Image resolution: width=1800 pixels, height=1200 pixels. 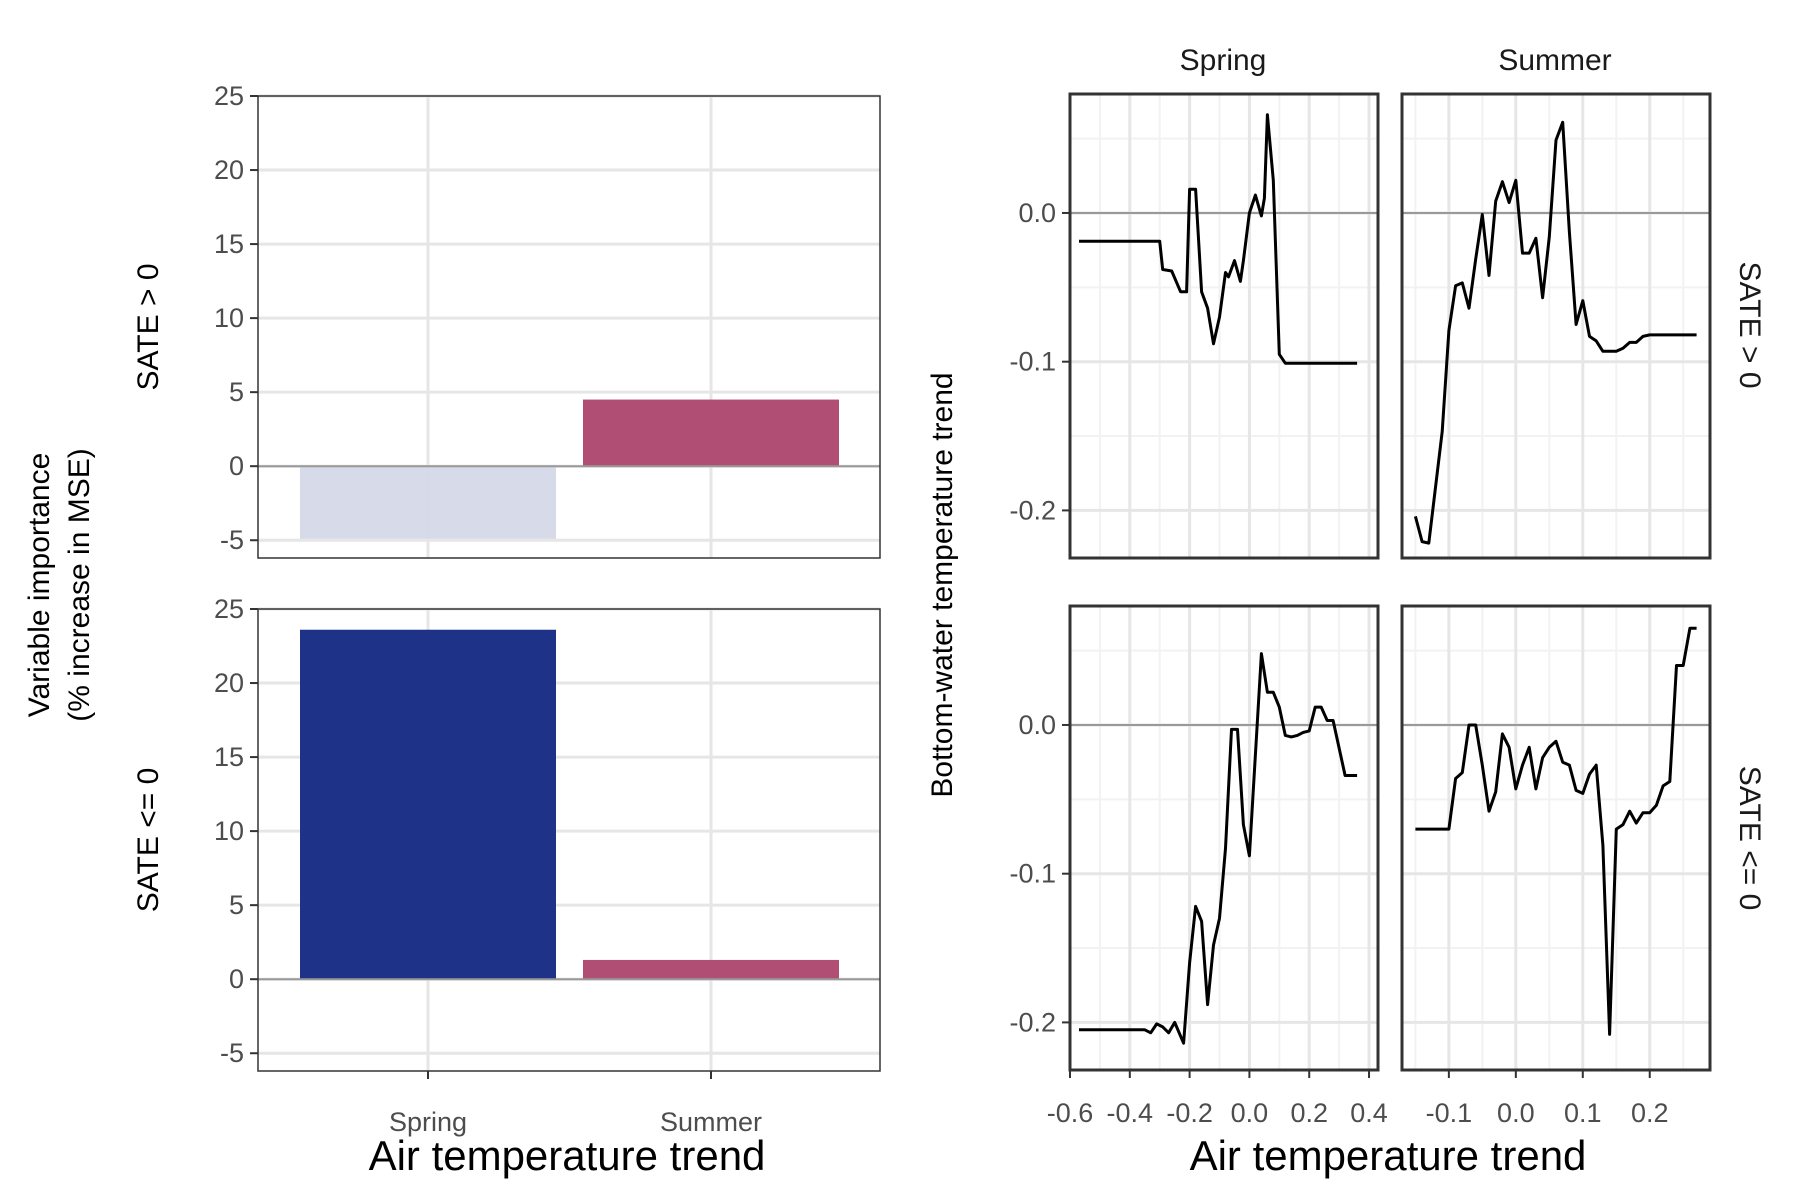 What do you see at coordinates (1554, 60) in the screenshot?
I see `col-strip-summer: Summer` at bounding box center [1554, 60].